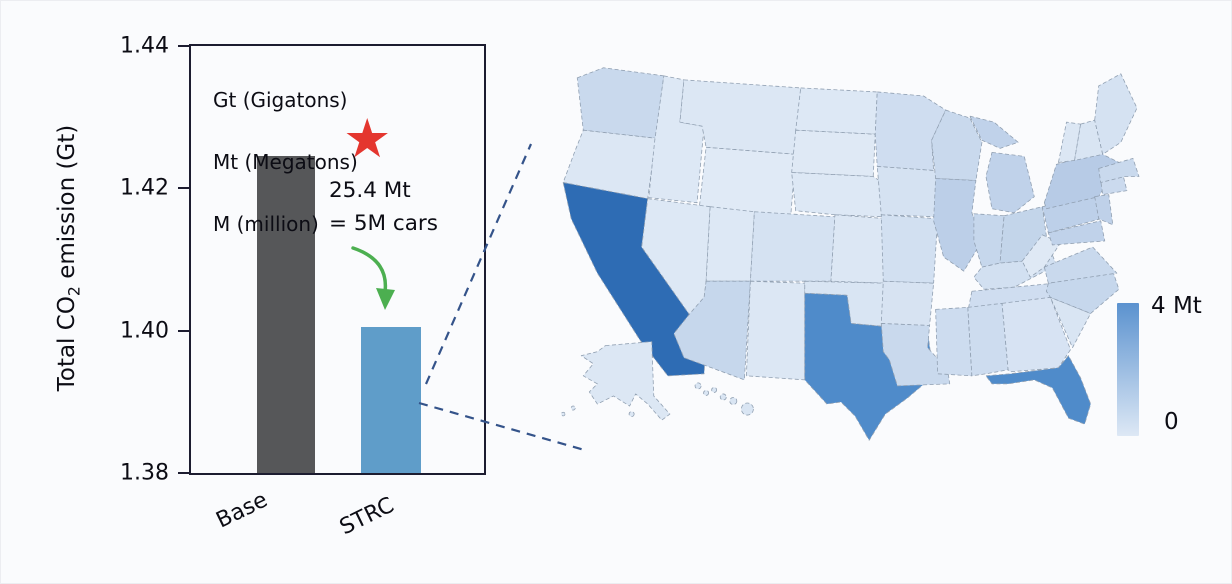  I want to click on state-AL, so click(988, 339).